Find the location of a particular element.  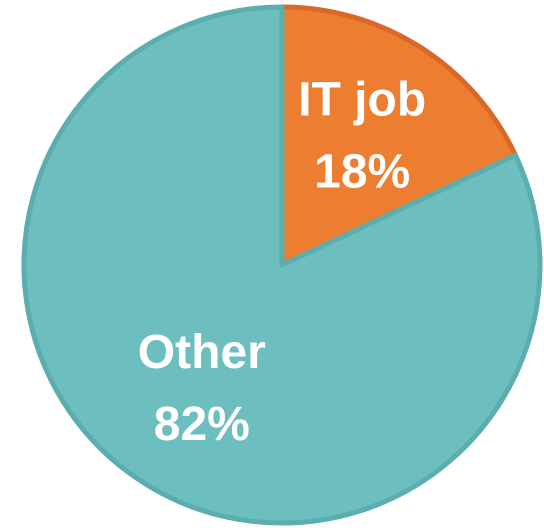

slice-category-label: Other is located at coordinates (202, 352).